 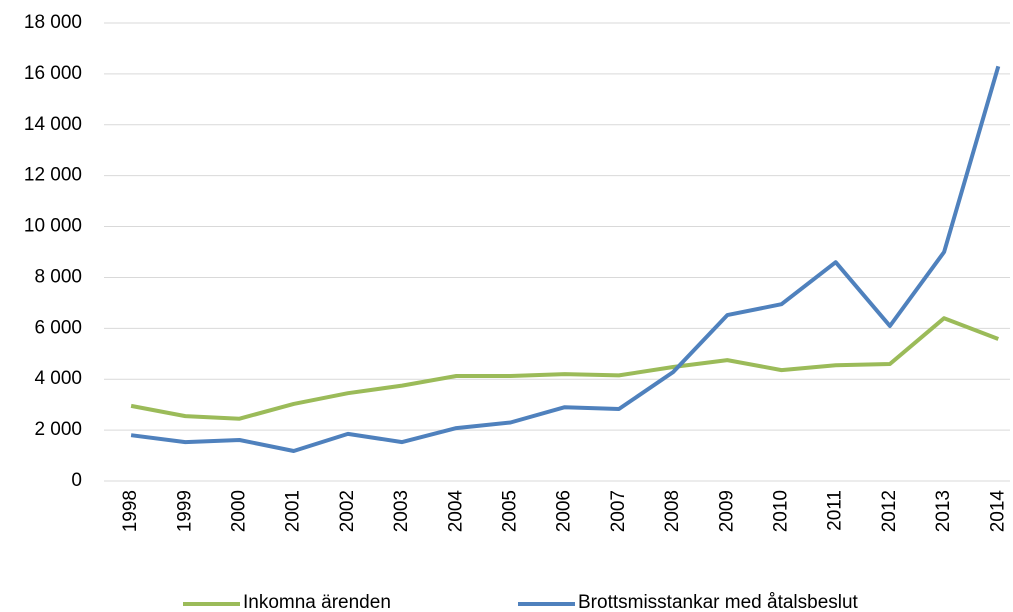 I want to click on y-tick-label: 8 000, so click(x=58, y=276).